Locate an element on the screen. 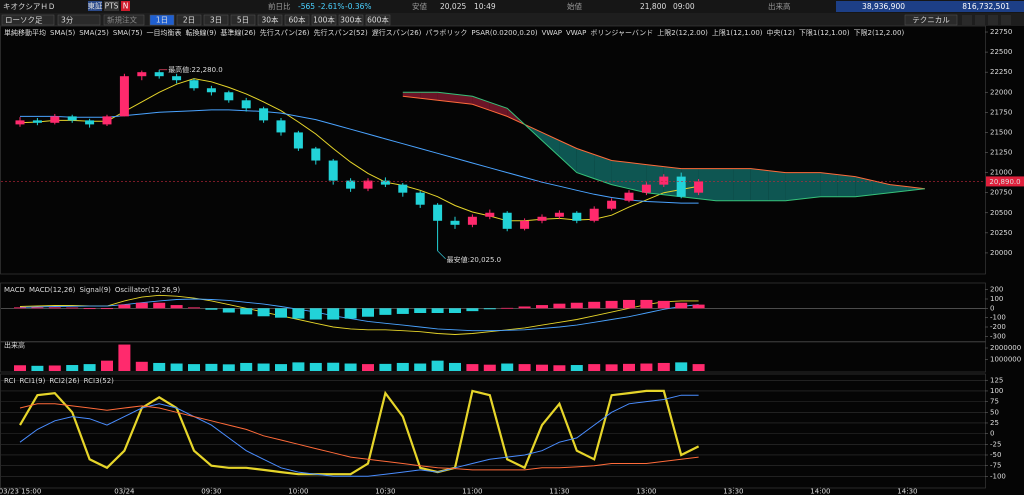  open-label: 始値 is located at coordinates (574, 6).